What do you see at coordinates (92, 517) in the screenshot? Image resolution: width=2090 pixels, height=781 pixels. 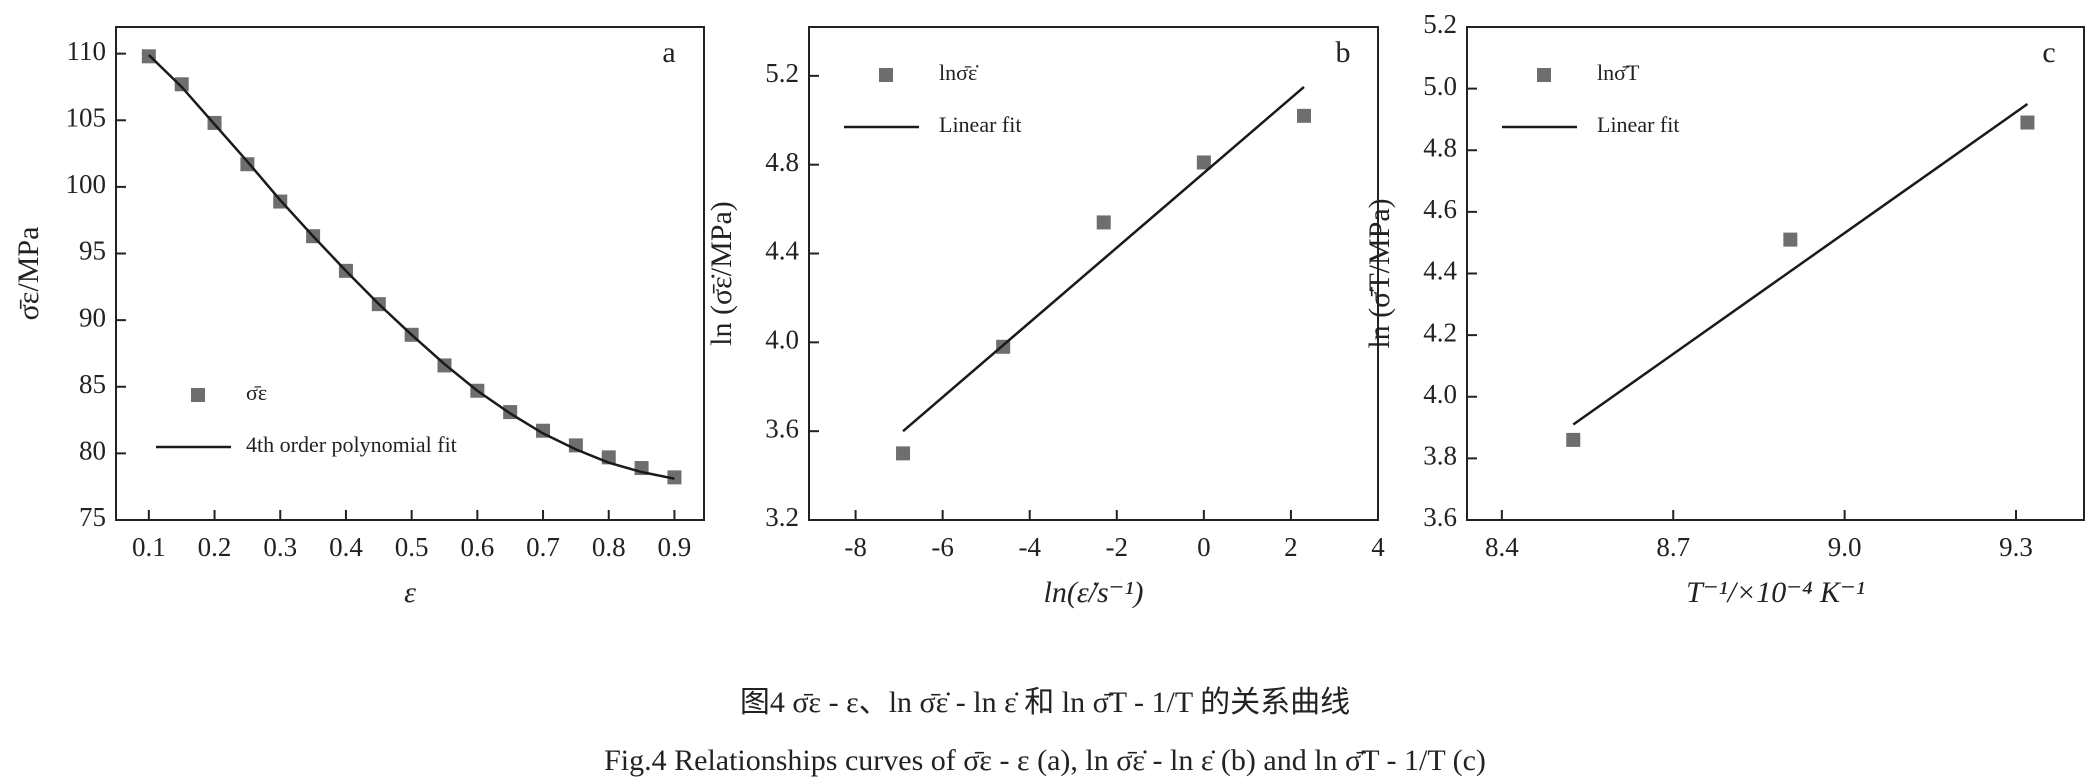 I see `y-tick-label: 75` at bounding box center [92, 517].